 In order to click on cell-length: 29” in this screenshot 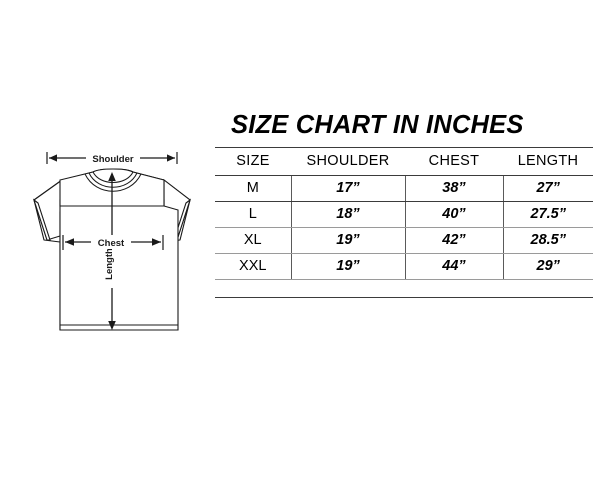, I will do `click(547, 266)`.